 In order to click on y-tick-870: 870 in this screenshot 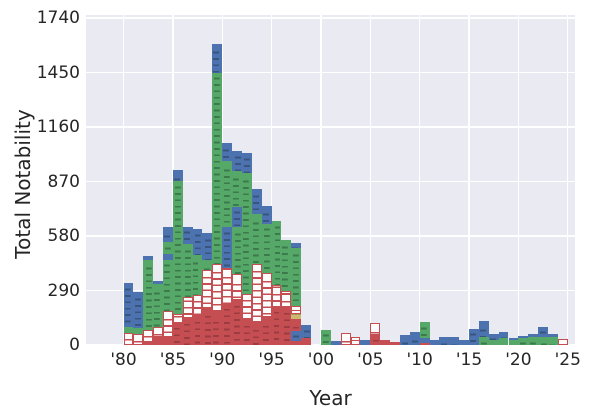, I will do `click(63, 181)`.